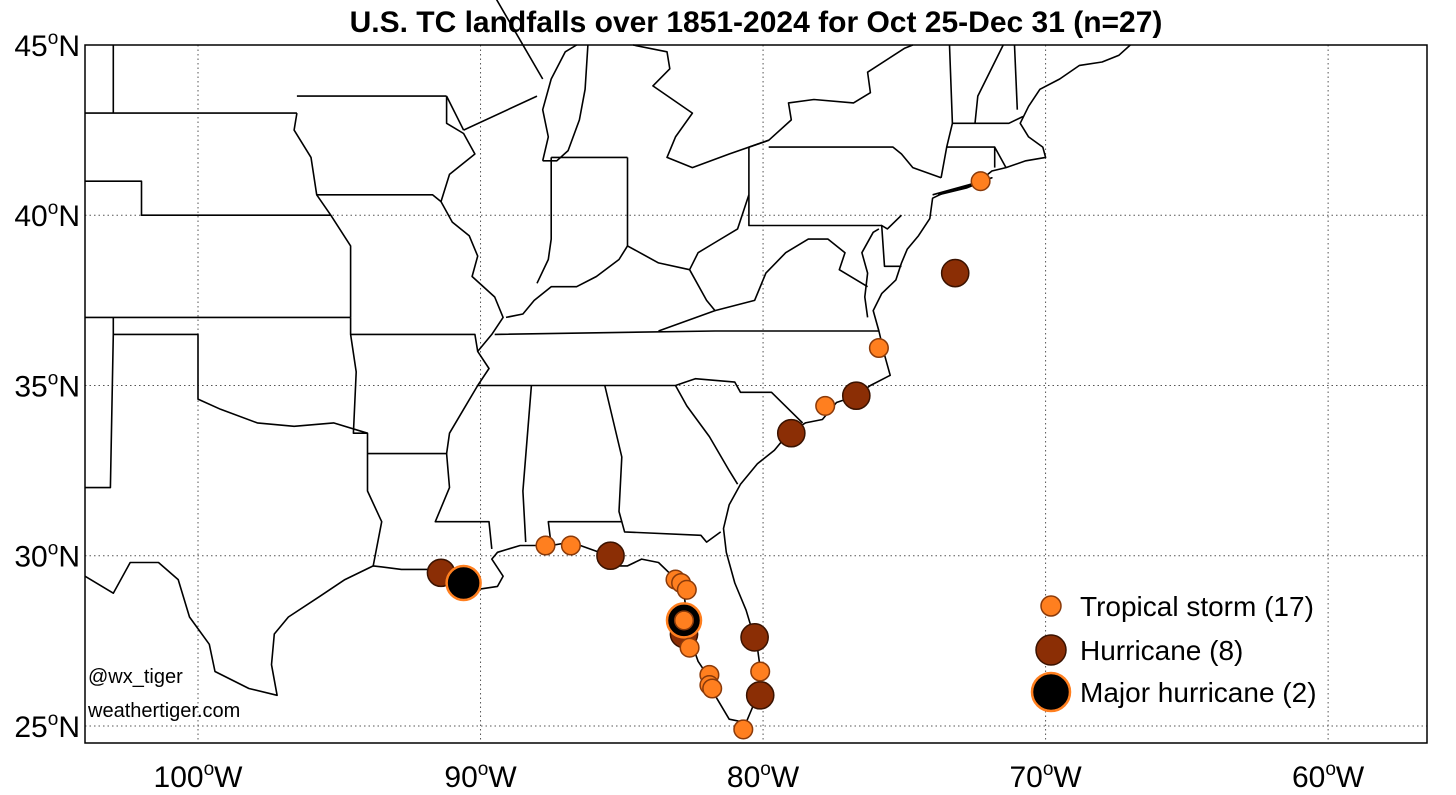  Describe the element at coordinates (47, 385) in the screenshot. I see `lat-tick-label: 35oN` at that location.